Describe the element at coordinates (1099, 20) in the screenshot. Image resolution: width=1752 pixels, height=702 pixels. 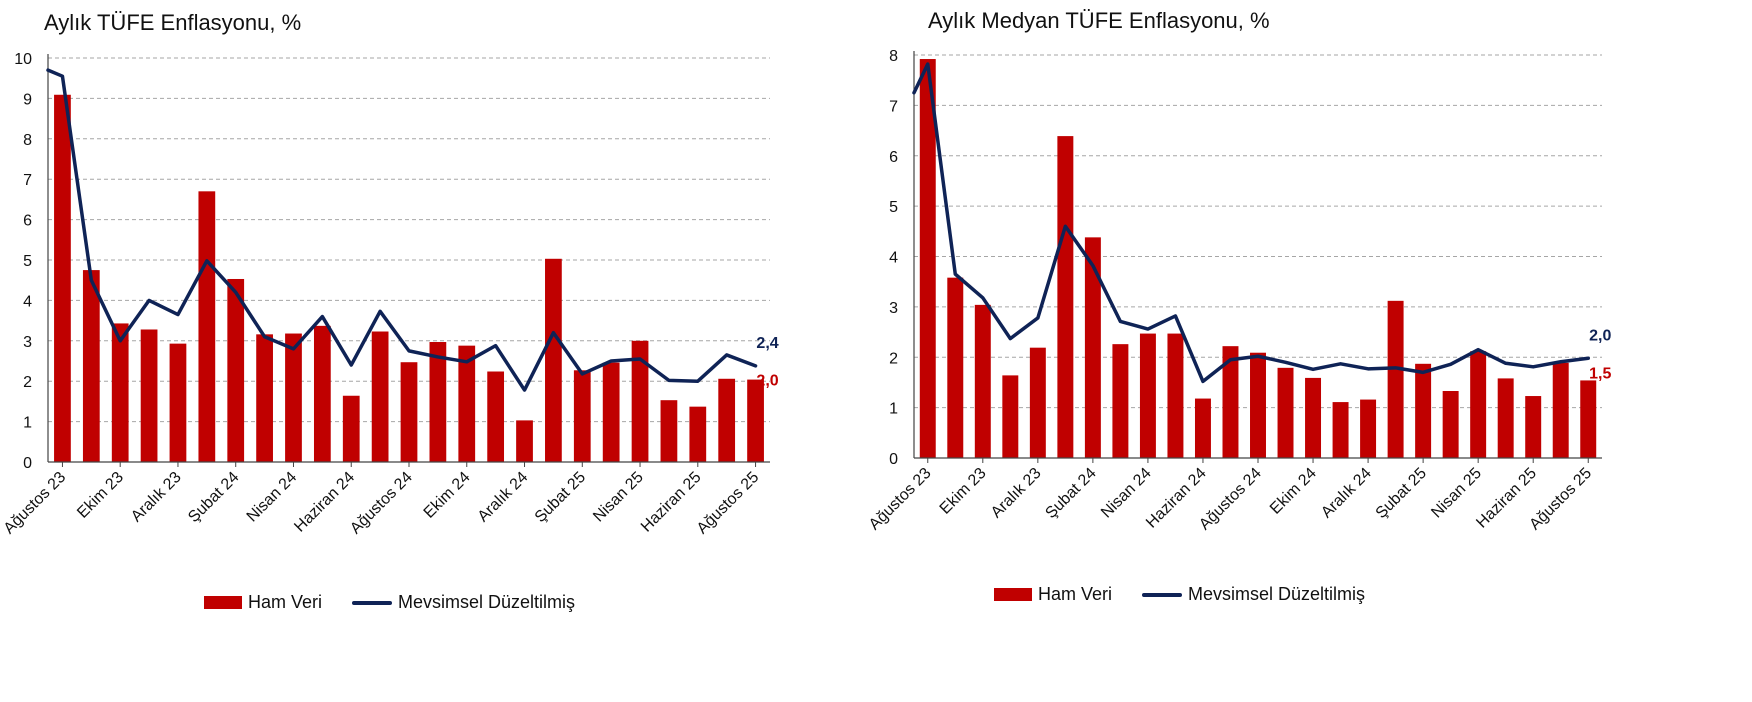
I see `chart-title: Aylık Medyan TÜFE Enflasyonu, %` at that location.